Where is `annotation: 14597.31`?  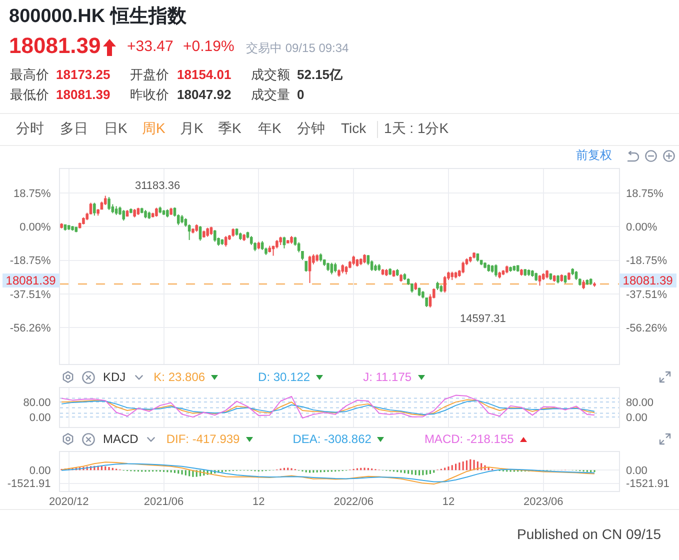 annotation: 14597.31 is located at coordinates (483, 319).